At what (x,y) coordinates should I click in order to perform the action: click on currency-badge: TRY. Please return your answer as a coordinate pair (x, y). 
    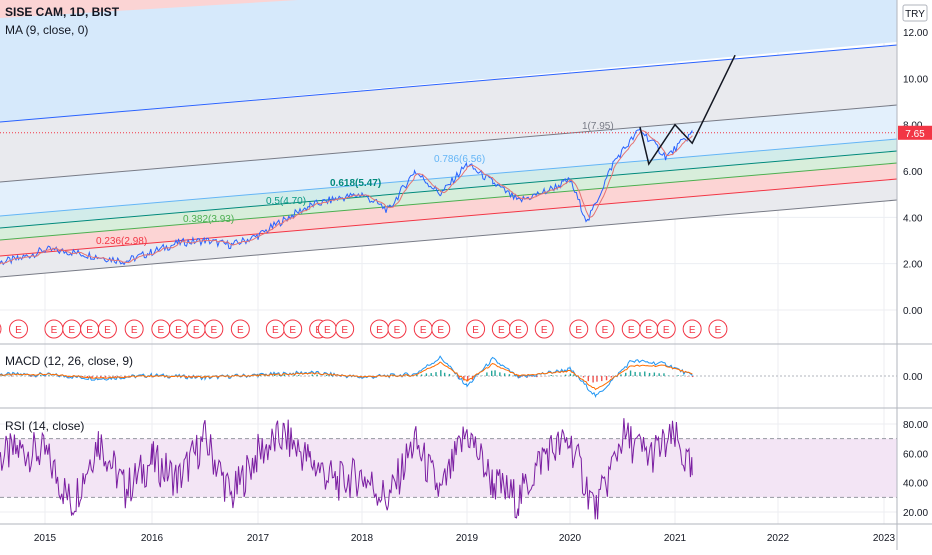
    Looking at the image, I should click on (915, 13).